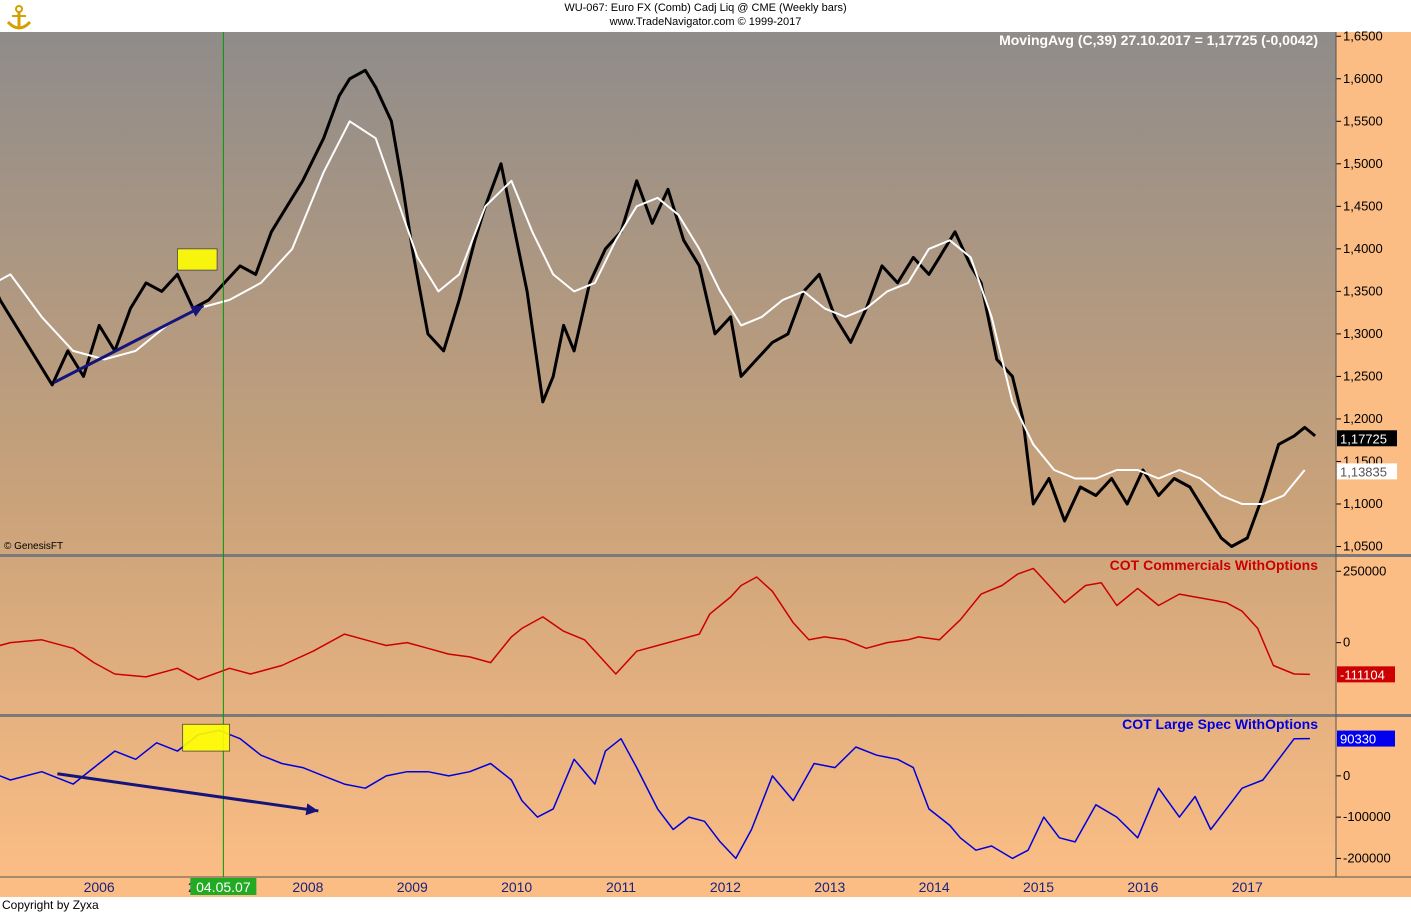  What do you see at coordinates (934, 887) in the screenshot?
I see `x-axis-year-label: 2014` at bounding box center [934, 887].